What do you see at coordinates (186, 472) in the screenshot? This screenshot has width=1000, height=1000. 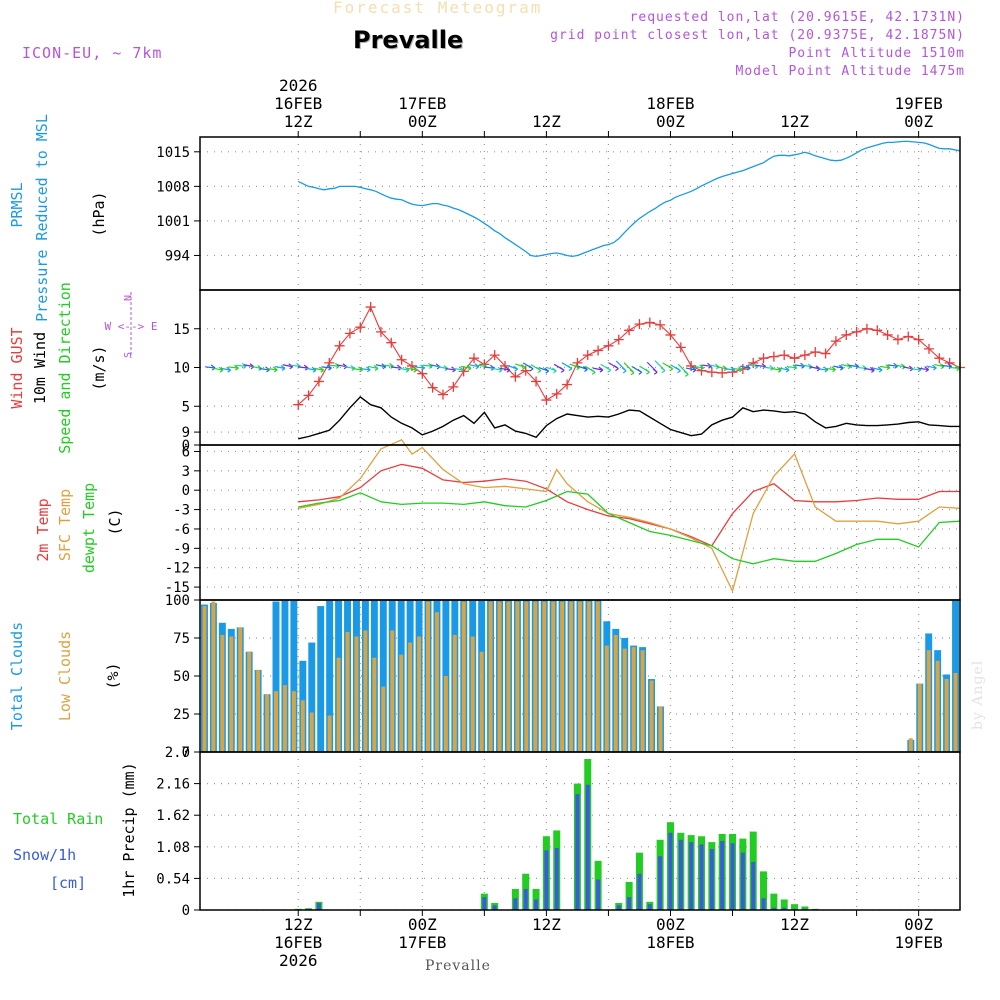 I see `y-tick-label: 3` at bounding box center [186, 472].